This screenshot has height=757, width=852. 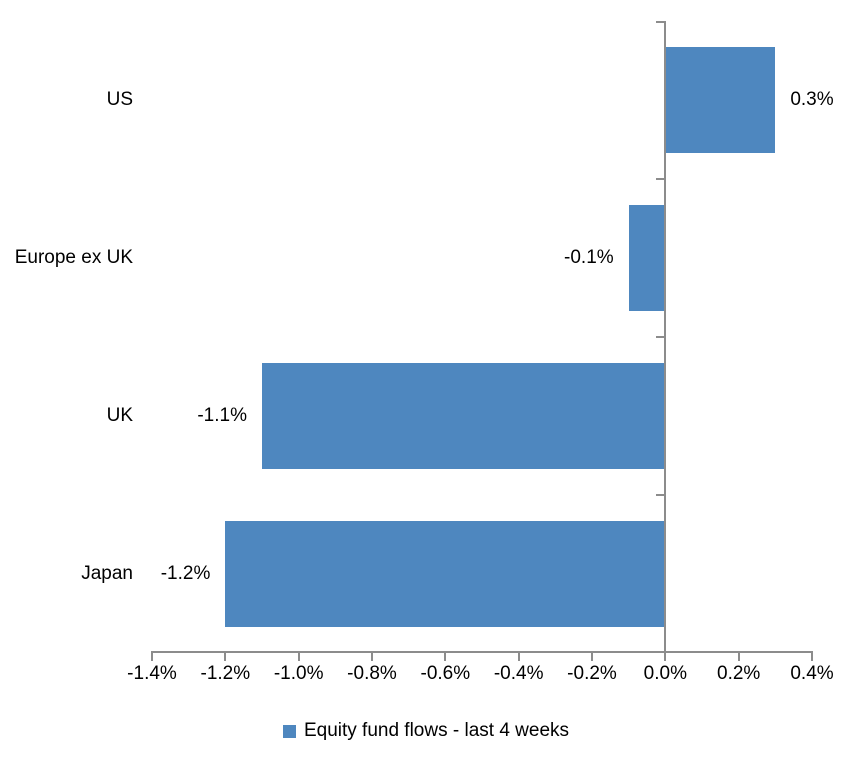 I want to click on x-axis-line, so click(x=482, y=652).